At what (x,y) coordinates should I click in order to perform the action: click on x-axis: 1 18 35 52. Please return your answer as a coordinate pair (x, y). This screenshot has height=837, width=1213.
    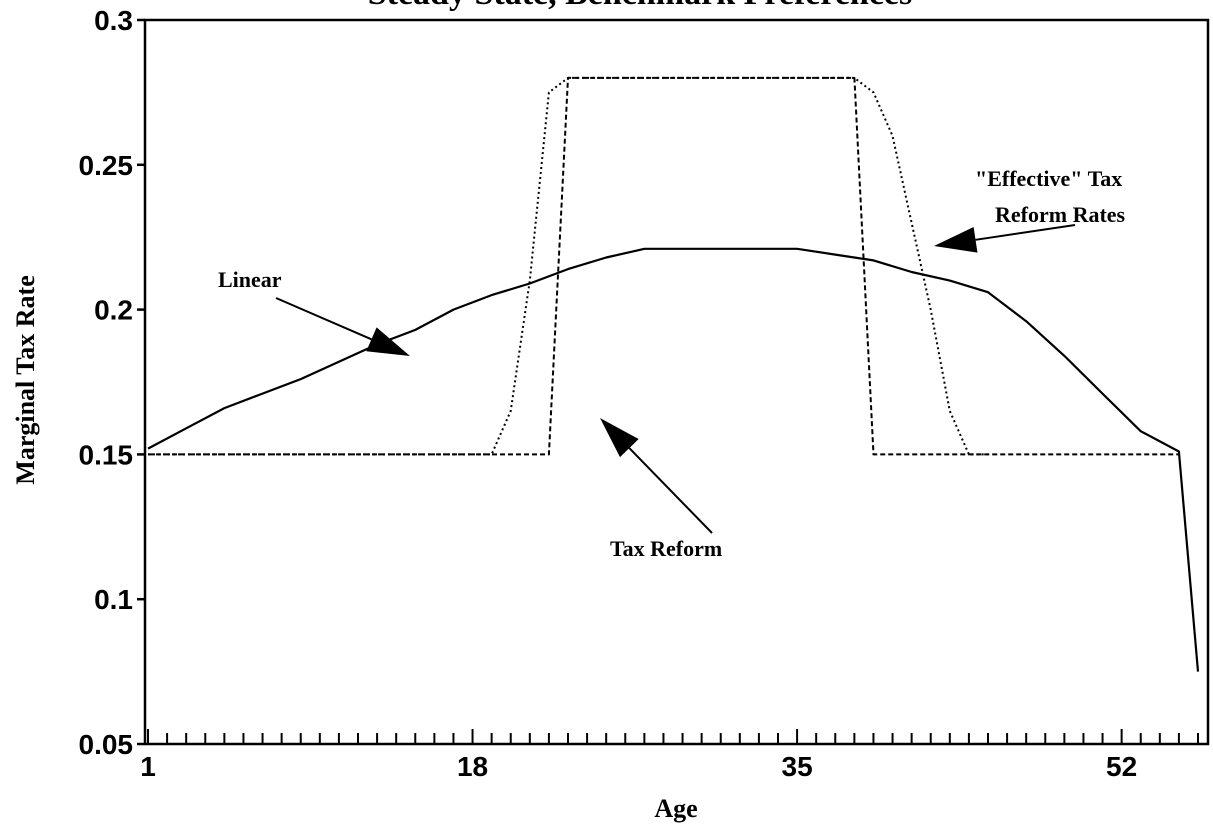
    Looking at the image, I should click on (669, 755).